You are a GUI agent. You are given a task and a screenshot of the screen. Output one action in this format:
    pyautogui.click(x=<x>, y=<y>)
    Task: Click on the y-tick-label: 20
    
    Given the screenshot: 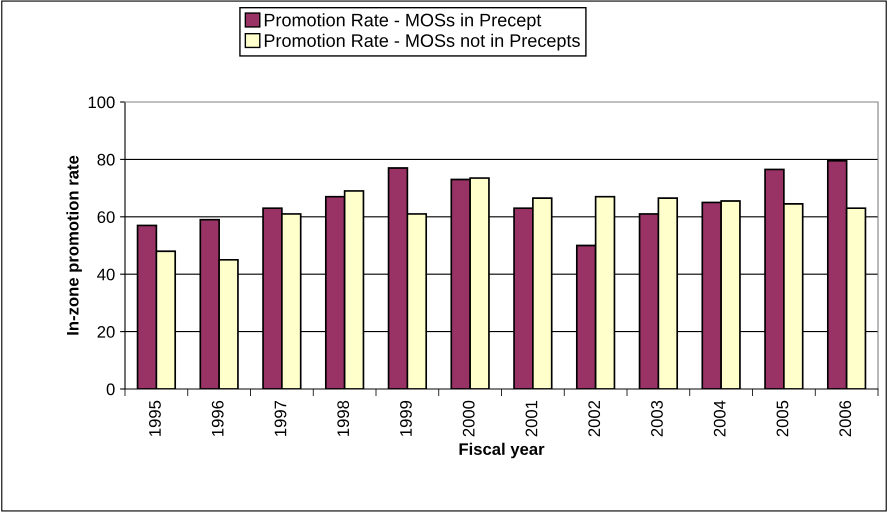 What is the action you would take?
    pyautogui.click(x=106, y=332)
    